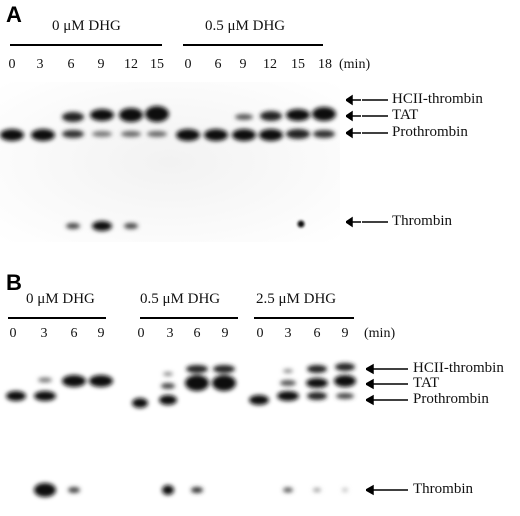 This screenshot has width=520, height=516. I want to click on panel-b-prothrombin-band-lane11, so click(317, 396).